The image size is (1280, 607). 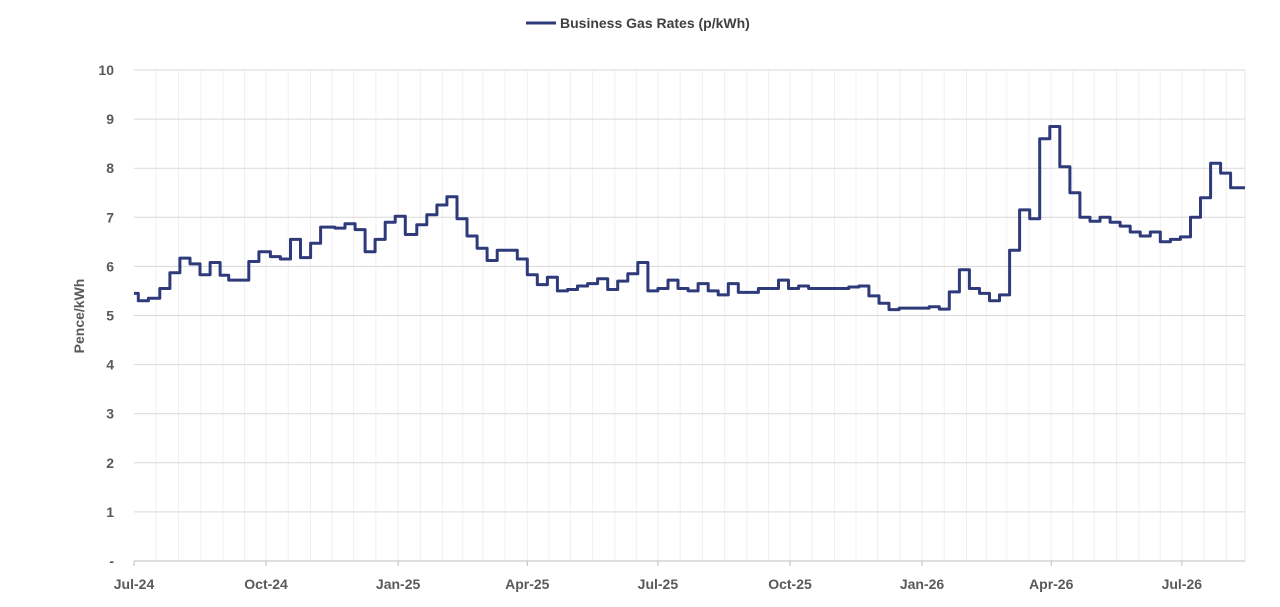 I want to click on y-axis-title: Pence/kWh, so click(x=79, y=316).